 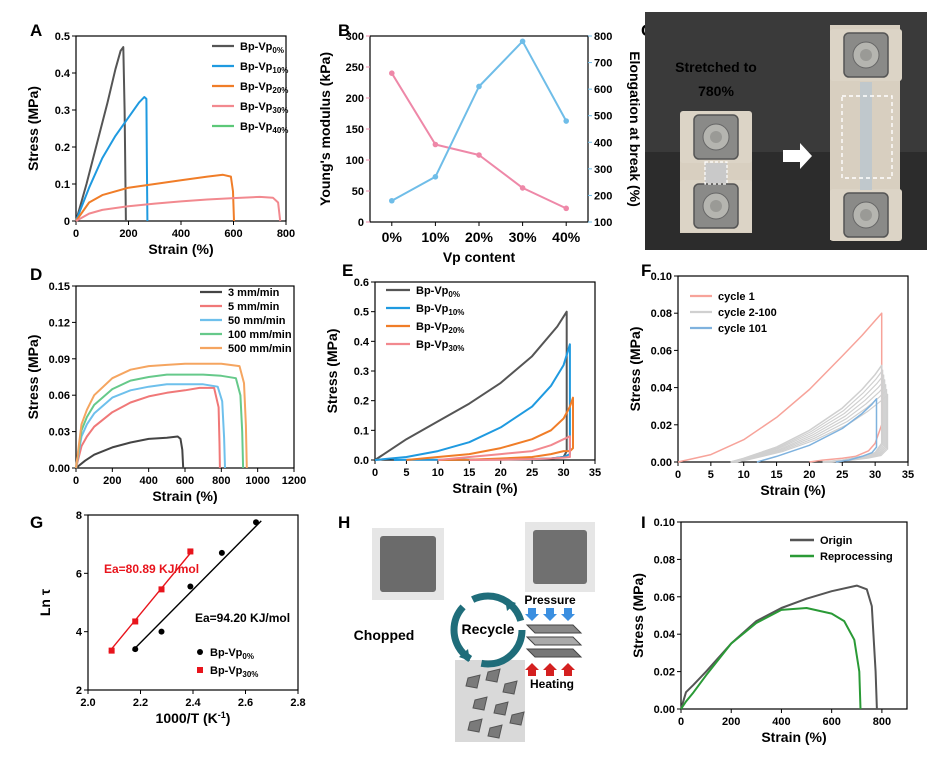 I want to click on annotation-ea-black: Ea=94.20 KJ/mol, so click(x=242, y=618).